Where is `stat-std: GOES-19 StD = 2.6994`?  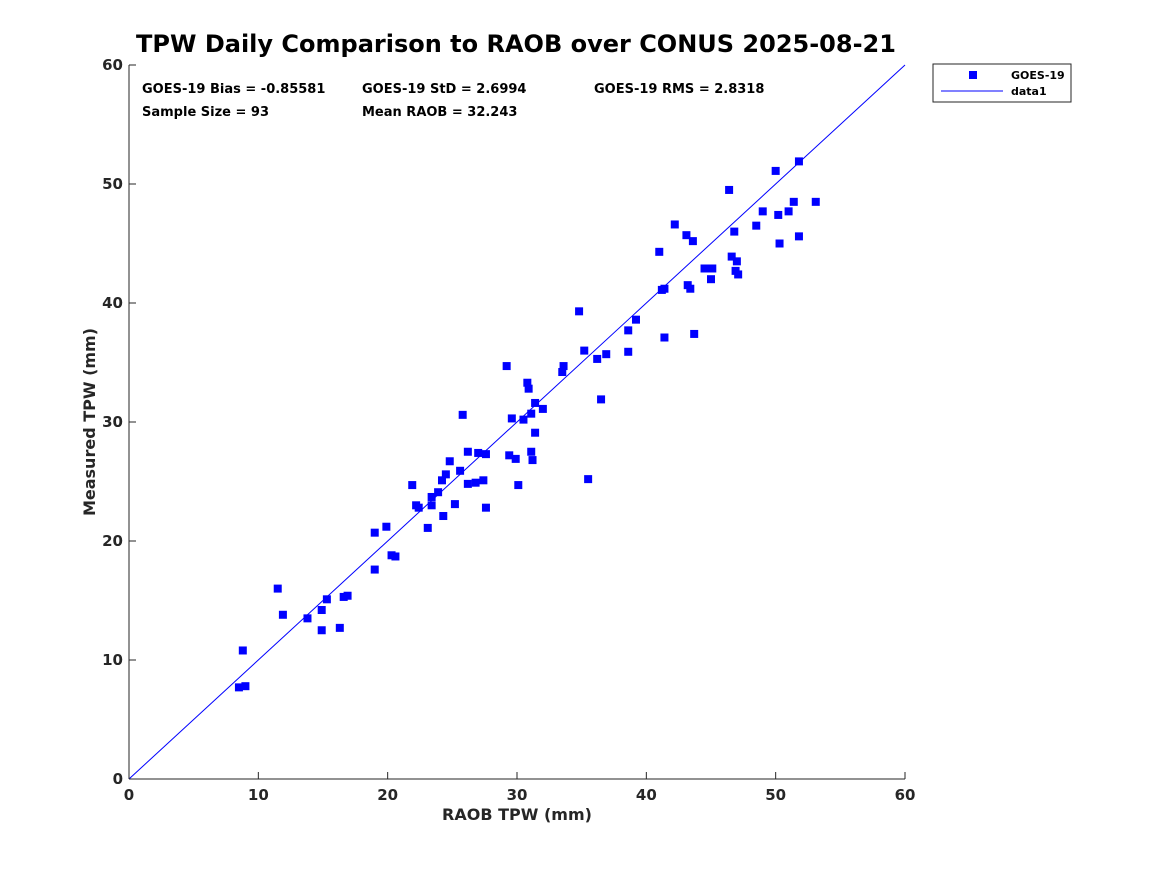
stat-std: GOES-19 StD = 2.6994 is located at coordinates (444, 89).